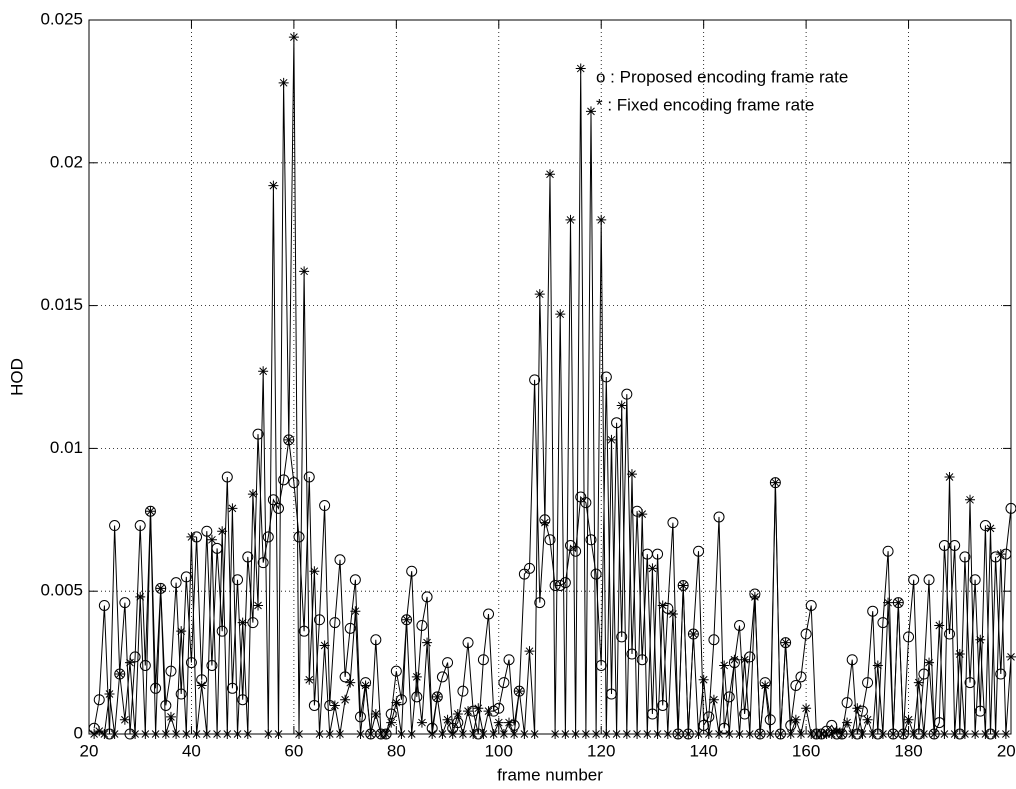 The image size is (1016, 789). Describe the element at coordinates (16, 377) in the screenshot. I see `y-axis-label: HOD` at that location.